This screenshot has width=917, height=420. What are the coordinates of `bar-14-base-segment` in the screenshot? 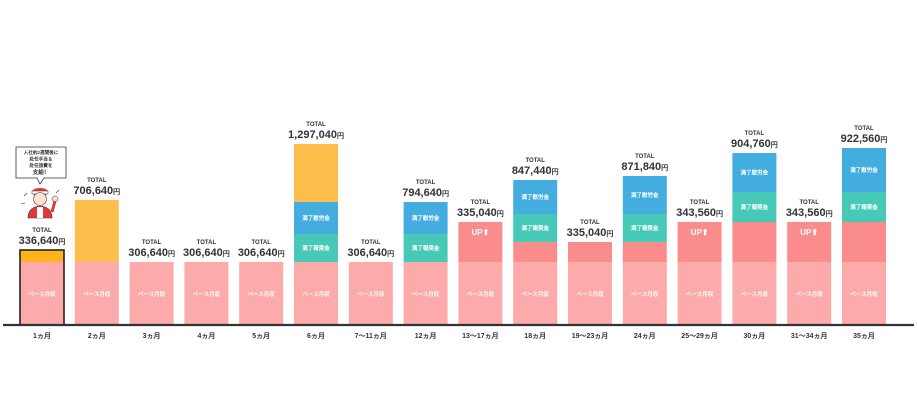 It's located at (754, 293).